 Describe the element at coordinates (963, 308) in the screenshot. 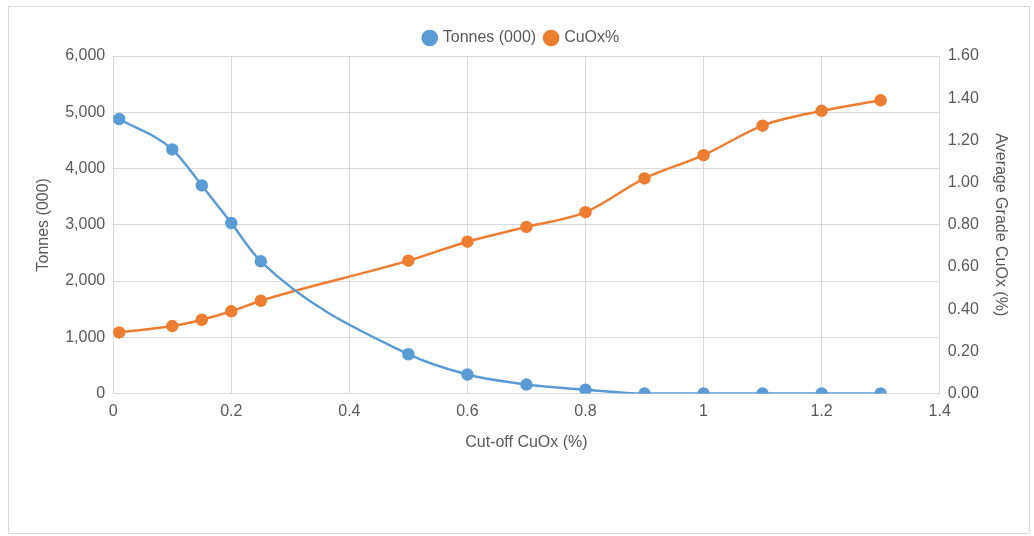

I see `y2-tick-label: 0.40` at that location.